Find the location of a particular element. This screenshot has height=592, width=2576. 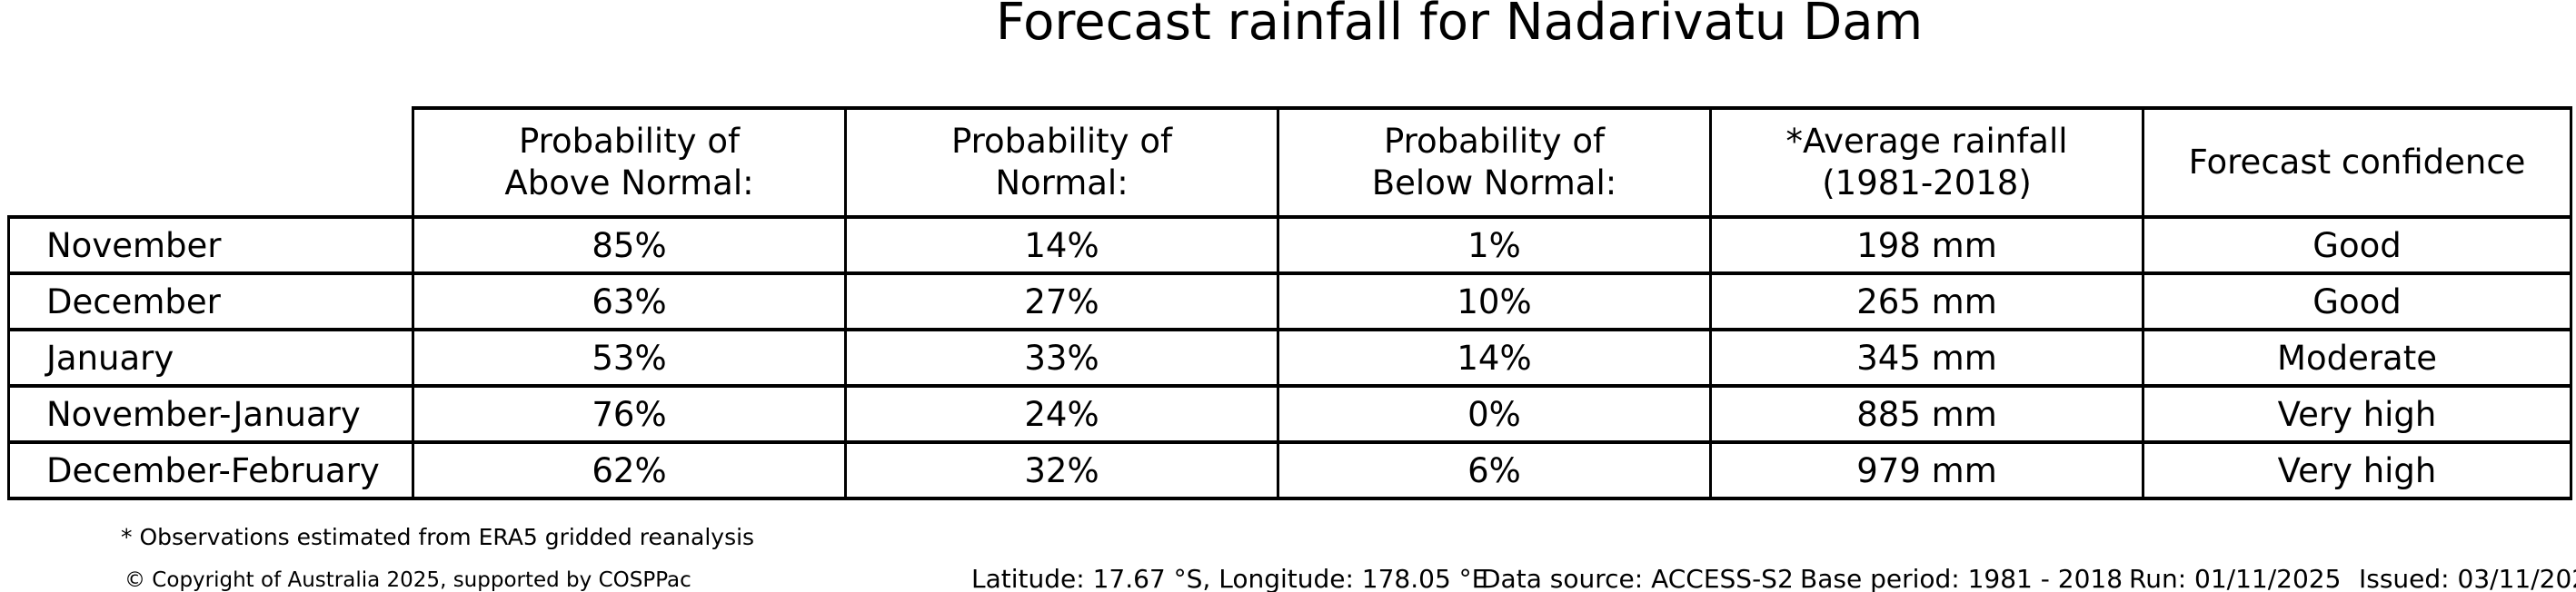

row-label: December is located at coordinates (211, 301).